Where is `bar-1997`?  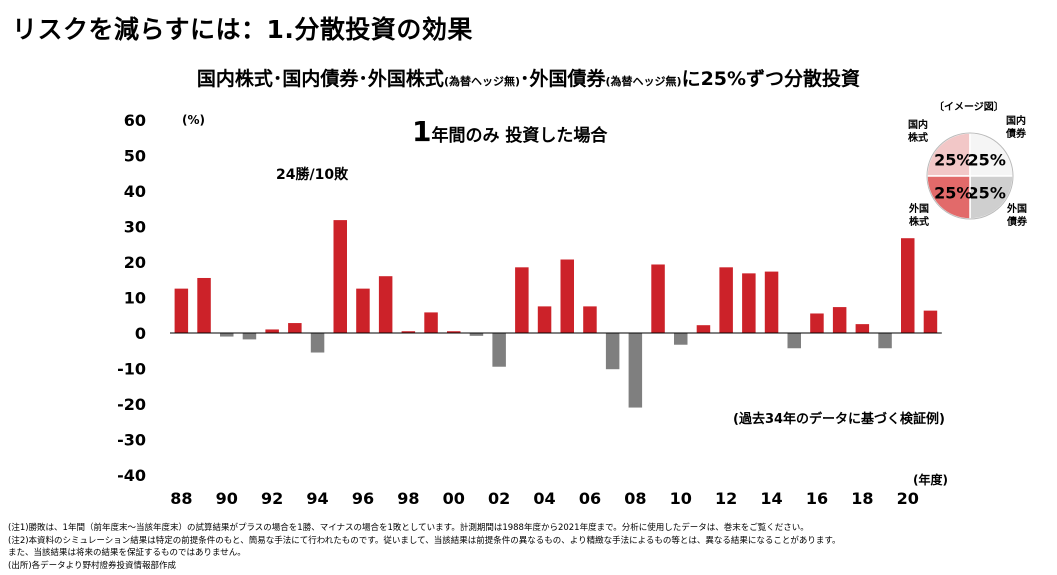
bar-1997 is located at coordinates (385, 304).